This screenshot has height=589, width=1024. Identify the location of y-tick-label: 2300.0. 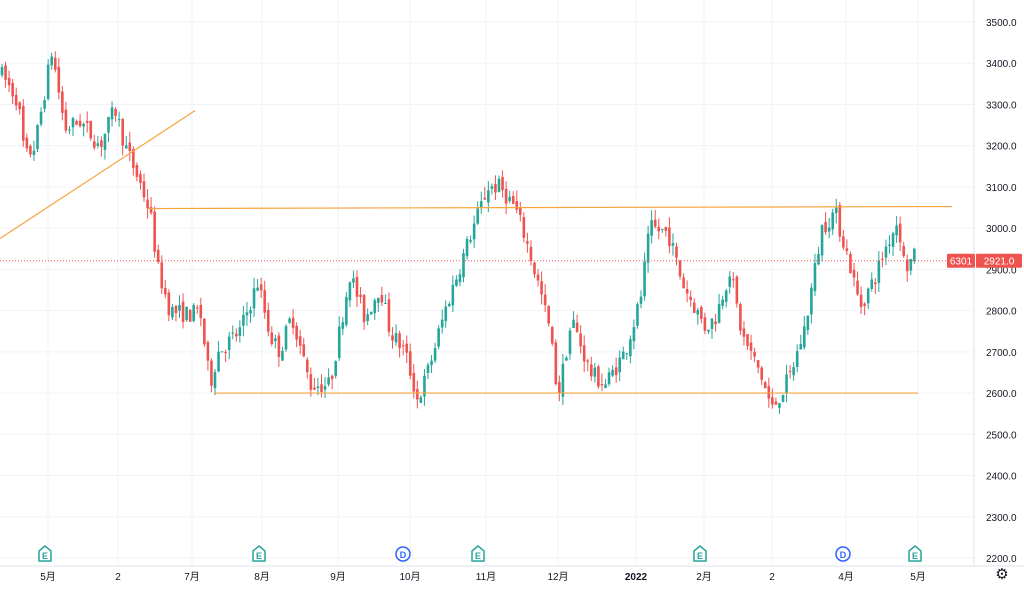
(1001, 518).